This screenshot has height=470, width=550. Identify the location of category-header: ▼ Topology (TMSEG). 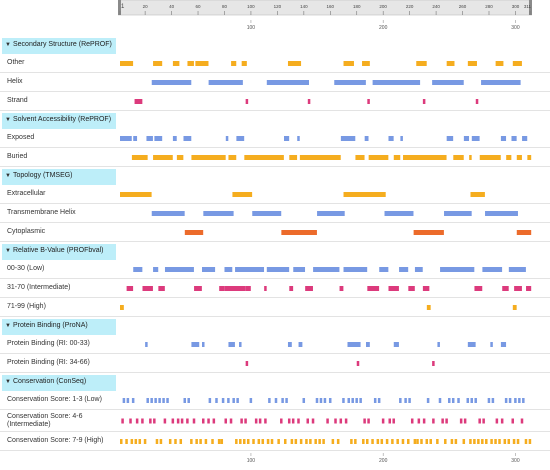
(275, 176).